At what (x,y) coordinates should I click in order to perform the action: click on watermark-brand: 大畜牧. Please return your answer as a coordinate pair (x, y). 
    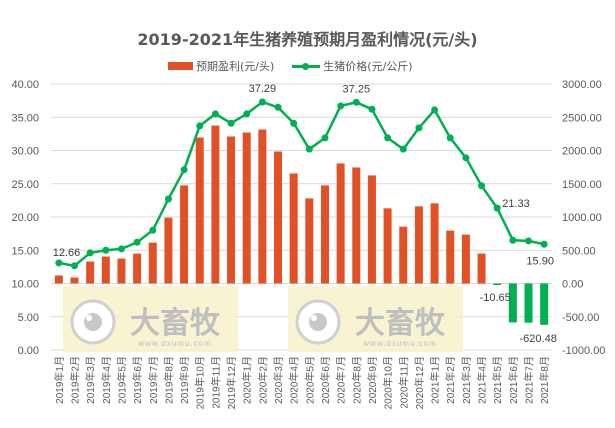
    Looking at the image, I should click on (400, 323).